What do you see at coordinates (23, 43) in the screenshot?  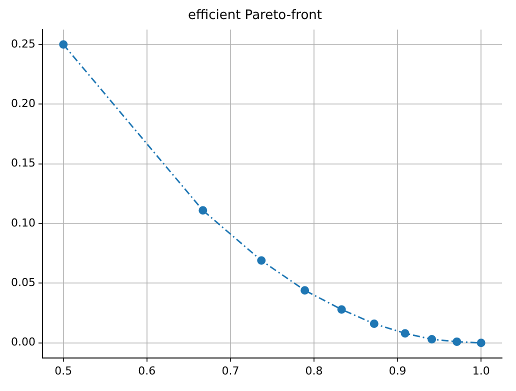 I see `y-tick-label: 0.25` at bounding box center [23, 43].